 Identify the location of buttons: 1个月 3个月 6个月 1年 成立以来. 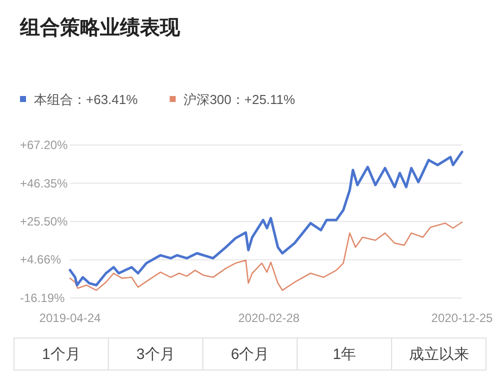
(250, 354).